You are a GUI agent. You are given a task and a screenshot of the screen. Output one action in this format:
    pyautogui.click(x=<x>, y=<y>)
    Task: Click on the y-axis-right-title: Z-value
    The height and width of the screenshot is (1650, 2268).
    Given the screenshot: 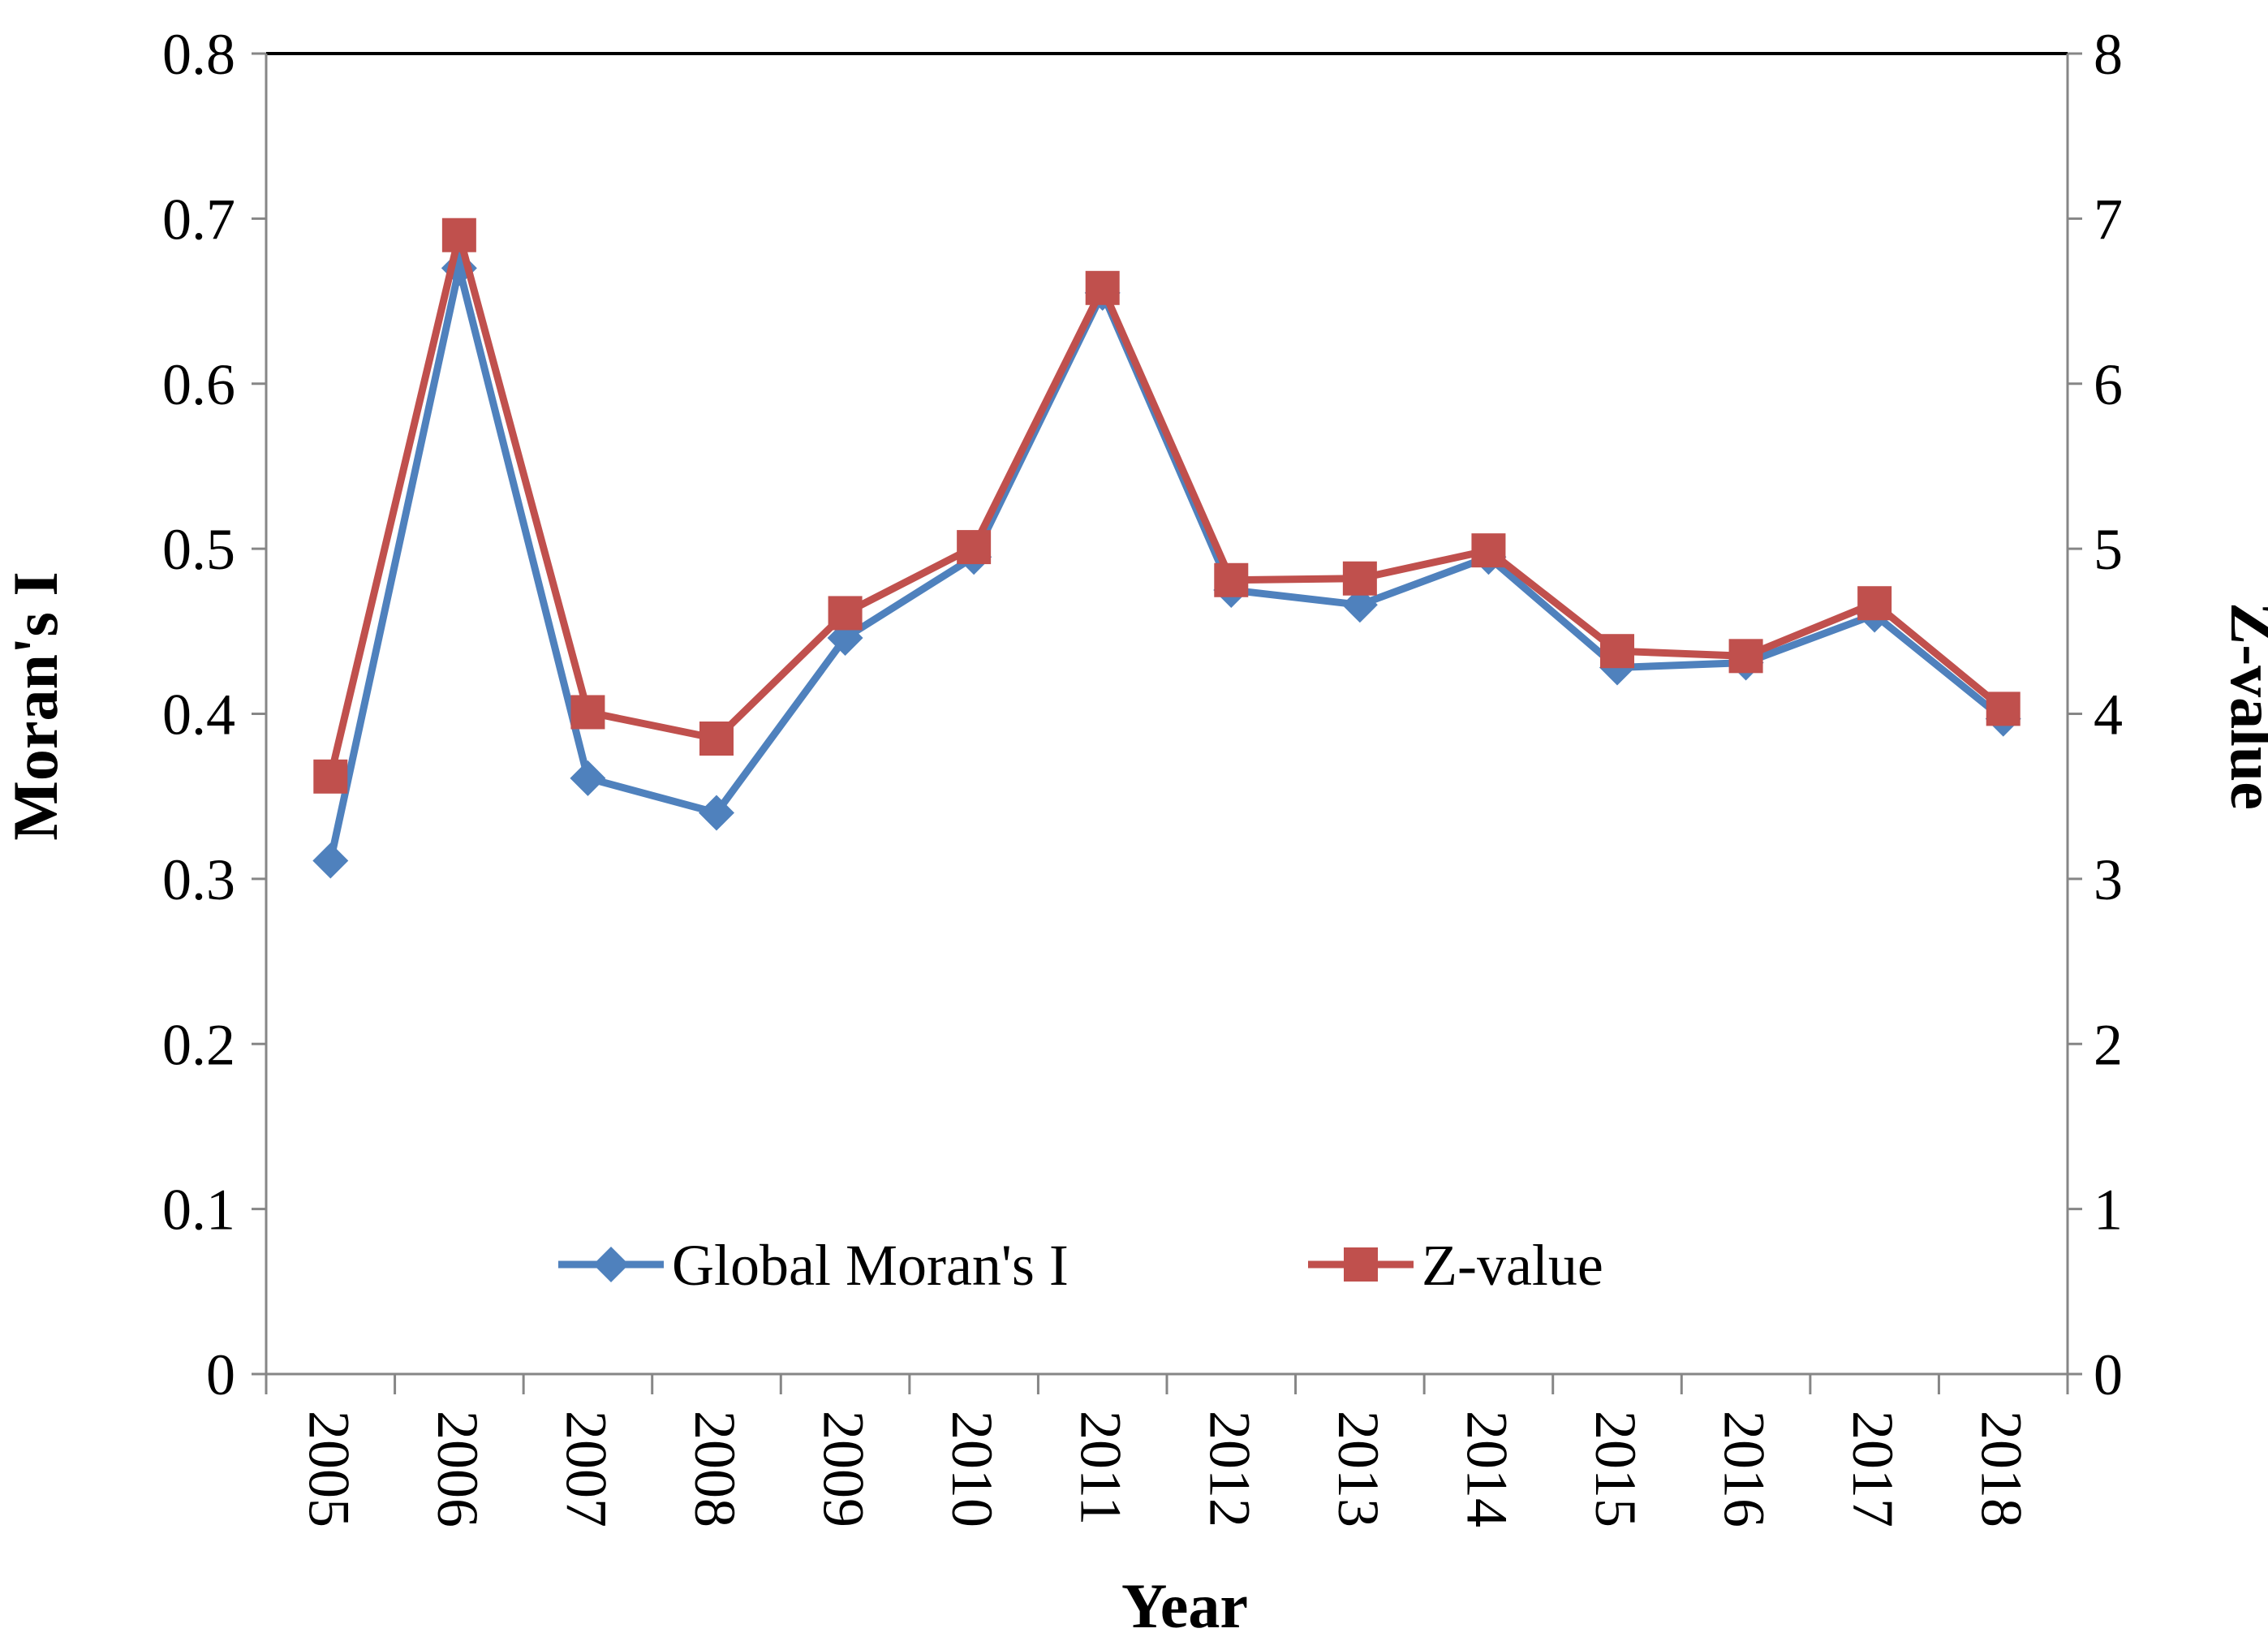 What is the action you would take?
    pyautogui.click(x=2243, y=706)
    